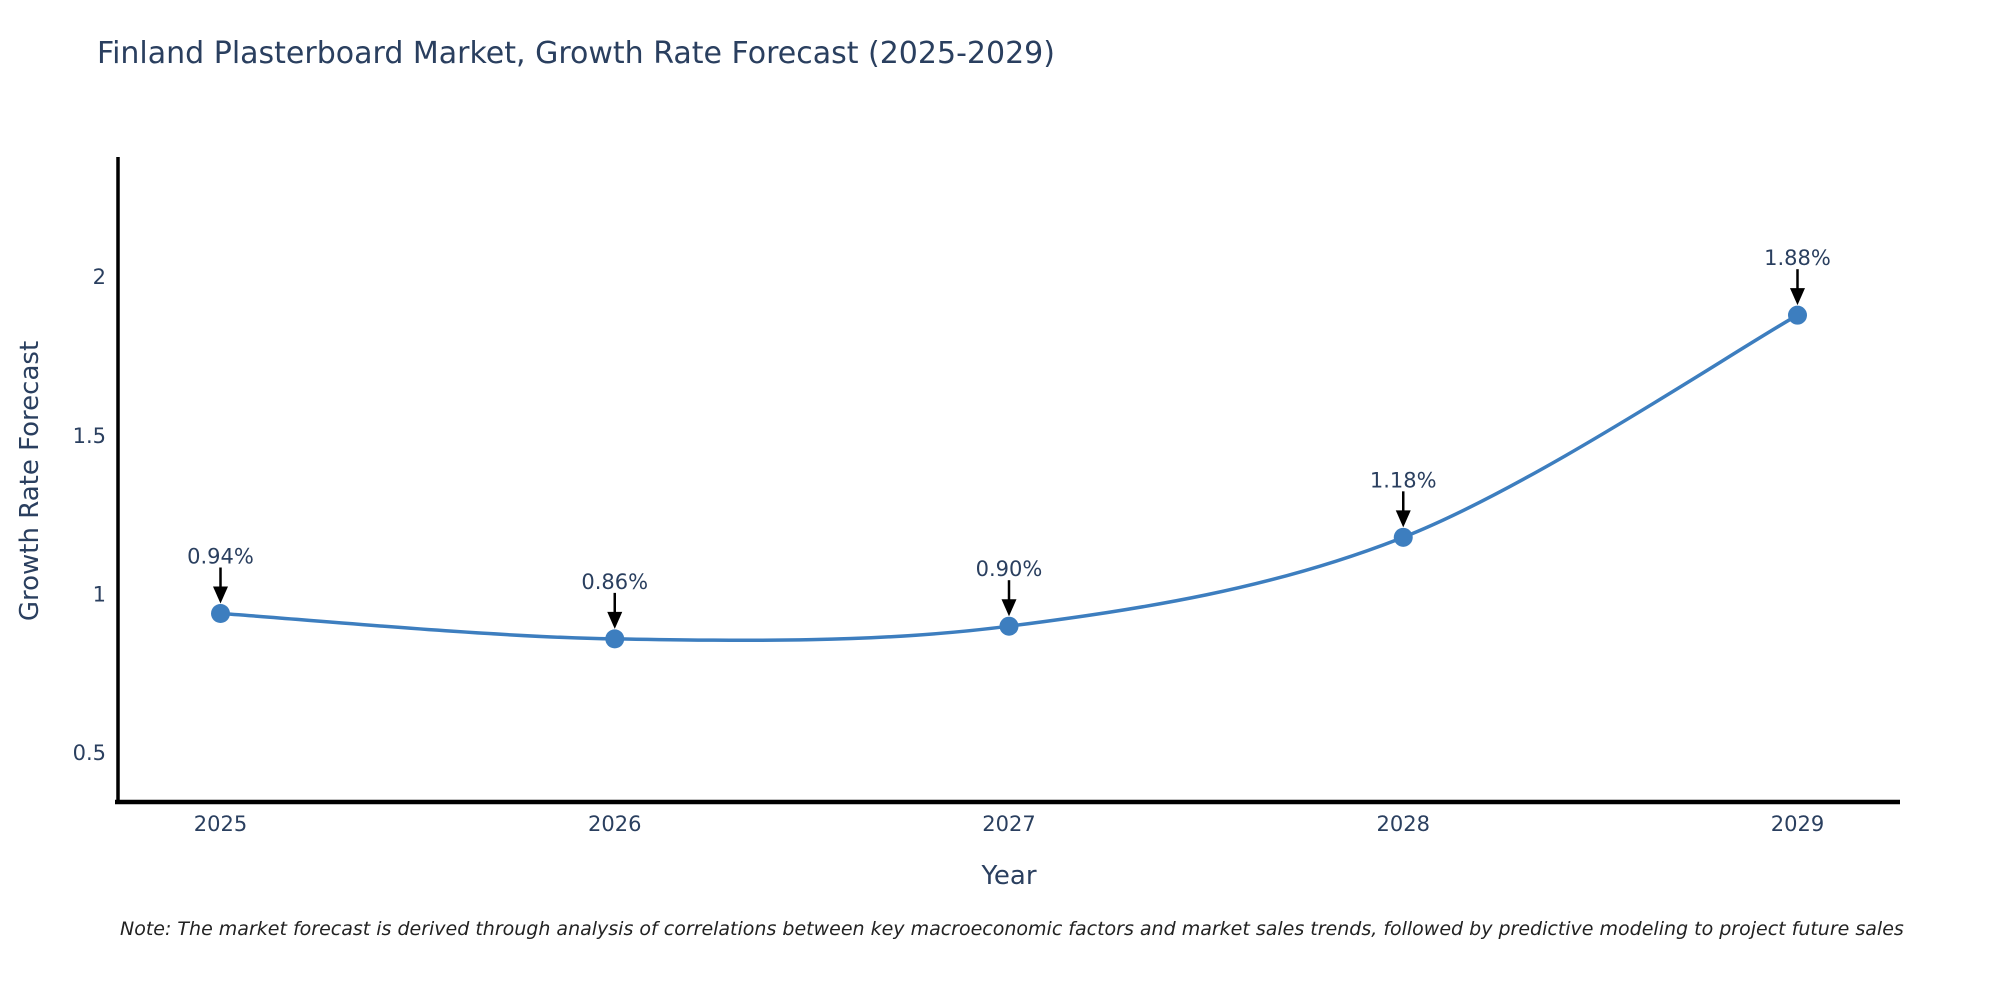 The image size is (2000, 1000). Describe the element at coordinates (99, 594) in the screenshot. I see `y-tick-label-1: 1` at that location.